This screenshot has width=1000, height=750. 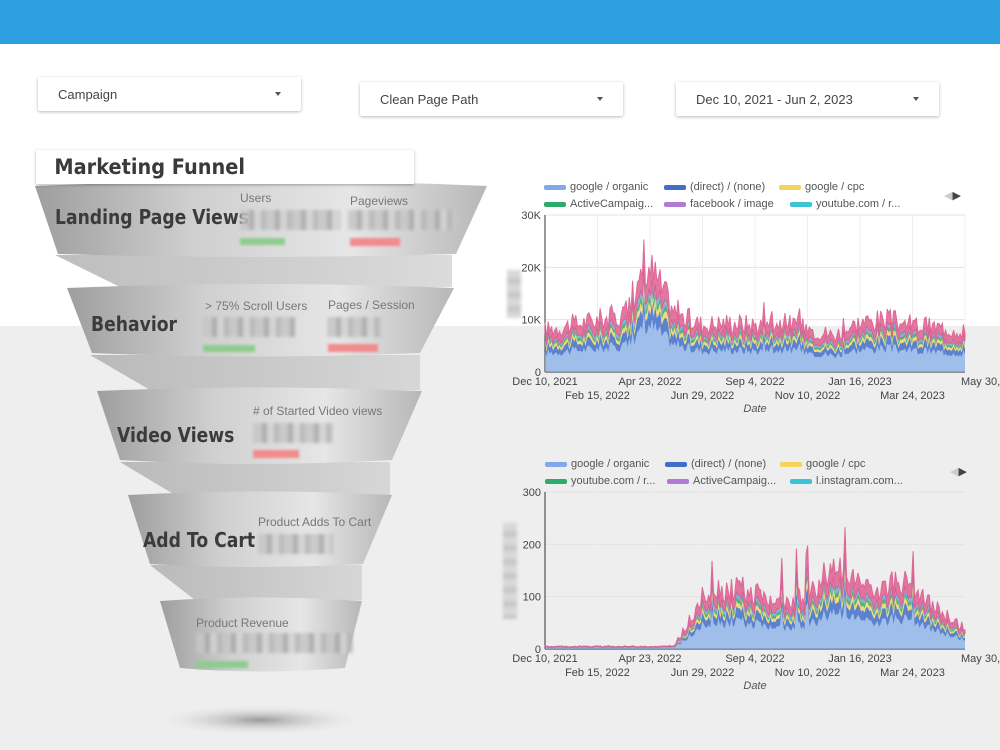 What do you see at coordinates (544, 659) in the screenshot?
I see `x-tick-label: Dec 10, 2021` at bounding box center [544, 659].